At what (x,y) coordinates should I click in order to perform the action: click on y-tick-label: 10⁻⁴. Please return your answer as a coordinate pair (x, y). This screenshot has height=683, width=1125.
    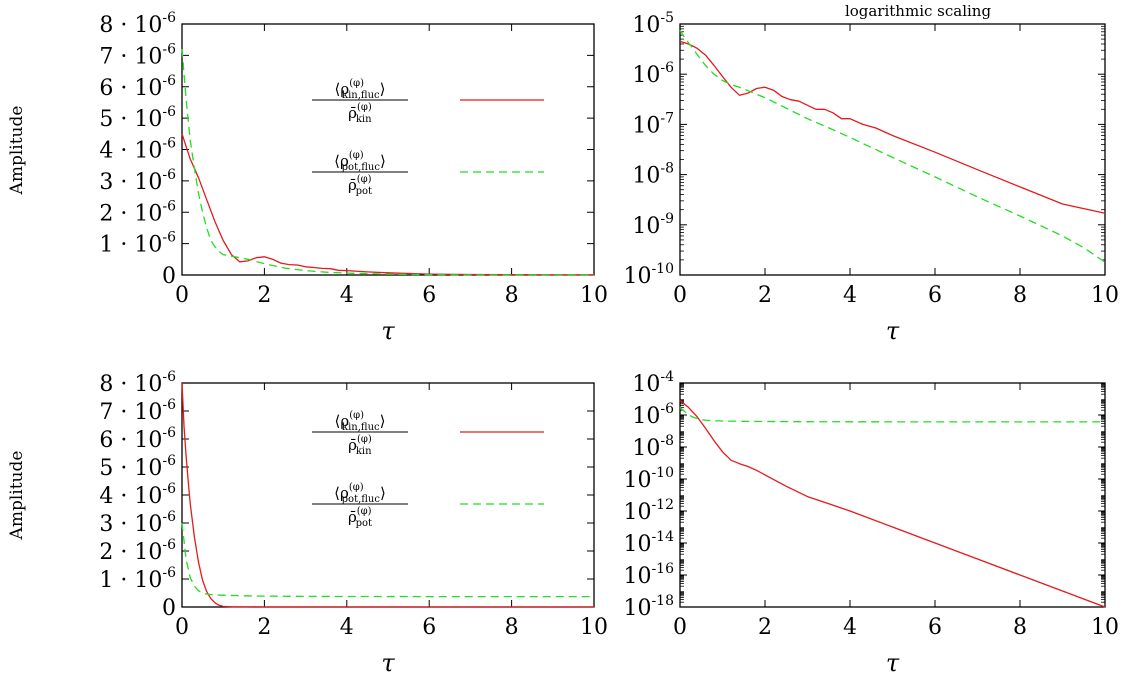
    Looking at the image, I should click on (653, 383).